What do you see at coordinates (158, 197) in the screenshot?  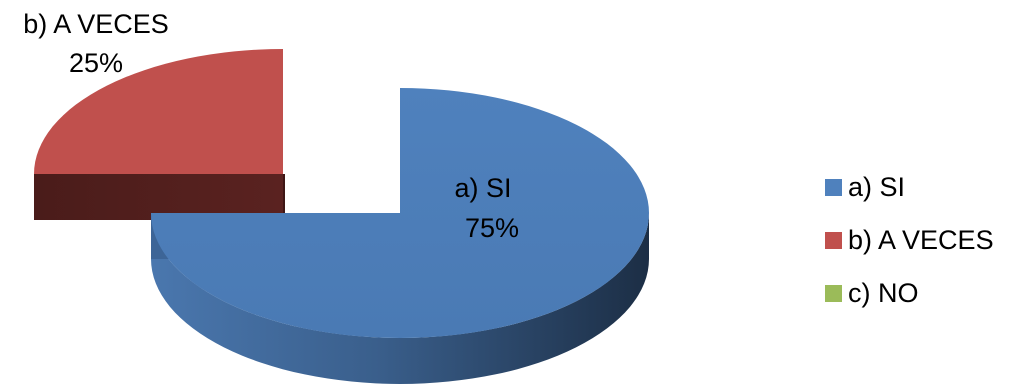 I see `slice-side-aveces-front` at bounding box center [158, 197].